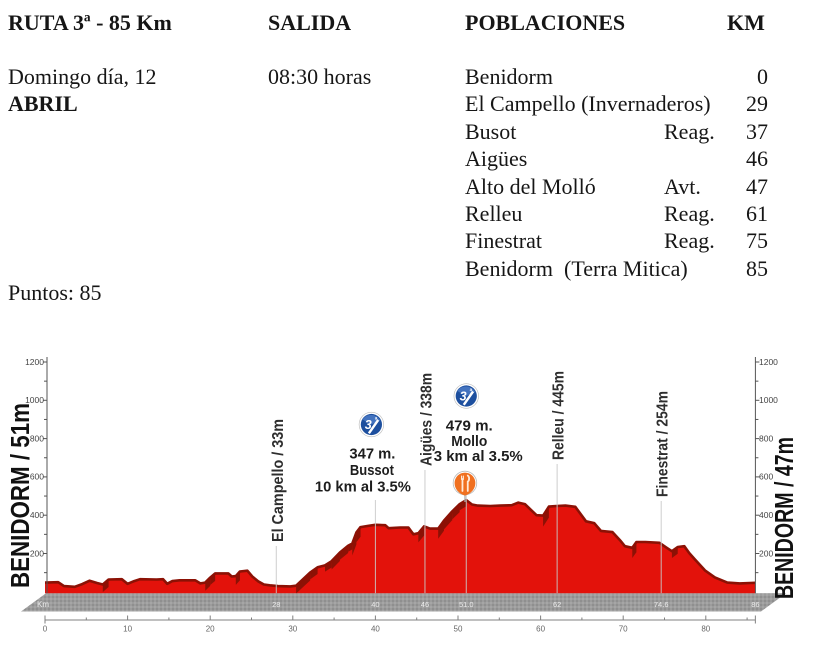 The image size is (813, 651). What do you see at coordinates (757, 213) in the screenshot?
I see `poblacion-km: 61` at bounding box center [757, 213].